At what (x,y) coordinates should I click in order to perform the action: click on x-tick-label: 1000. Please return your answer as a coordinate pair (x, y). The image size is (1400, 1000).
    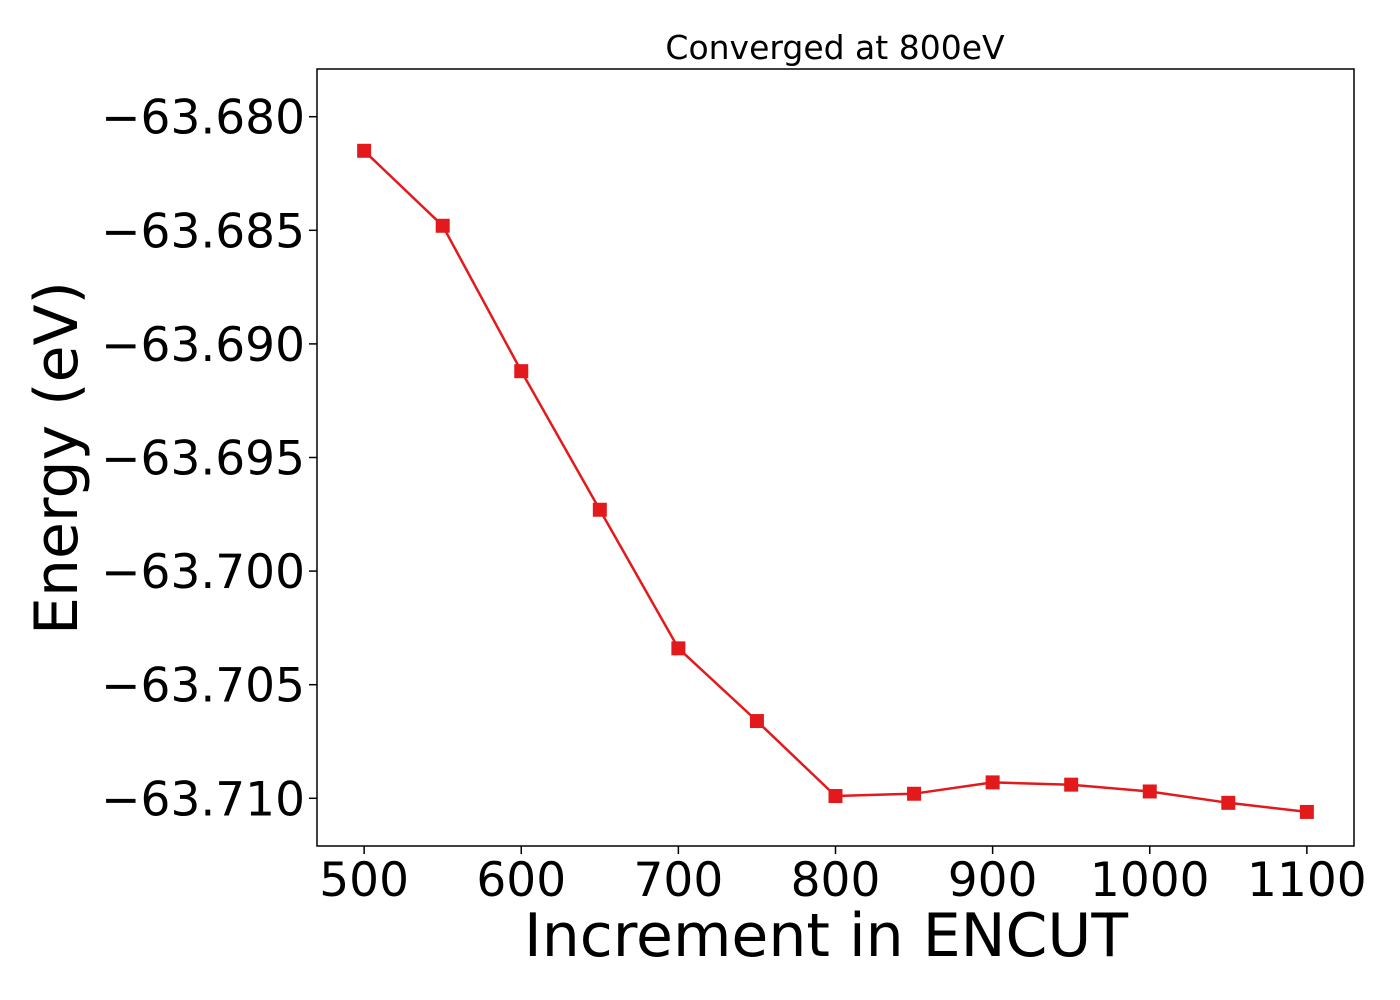
    Looking at the image, I should click on (1150, 880).